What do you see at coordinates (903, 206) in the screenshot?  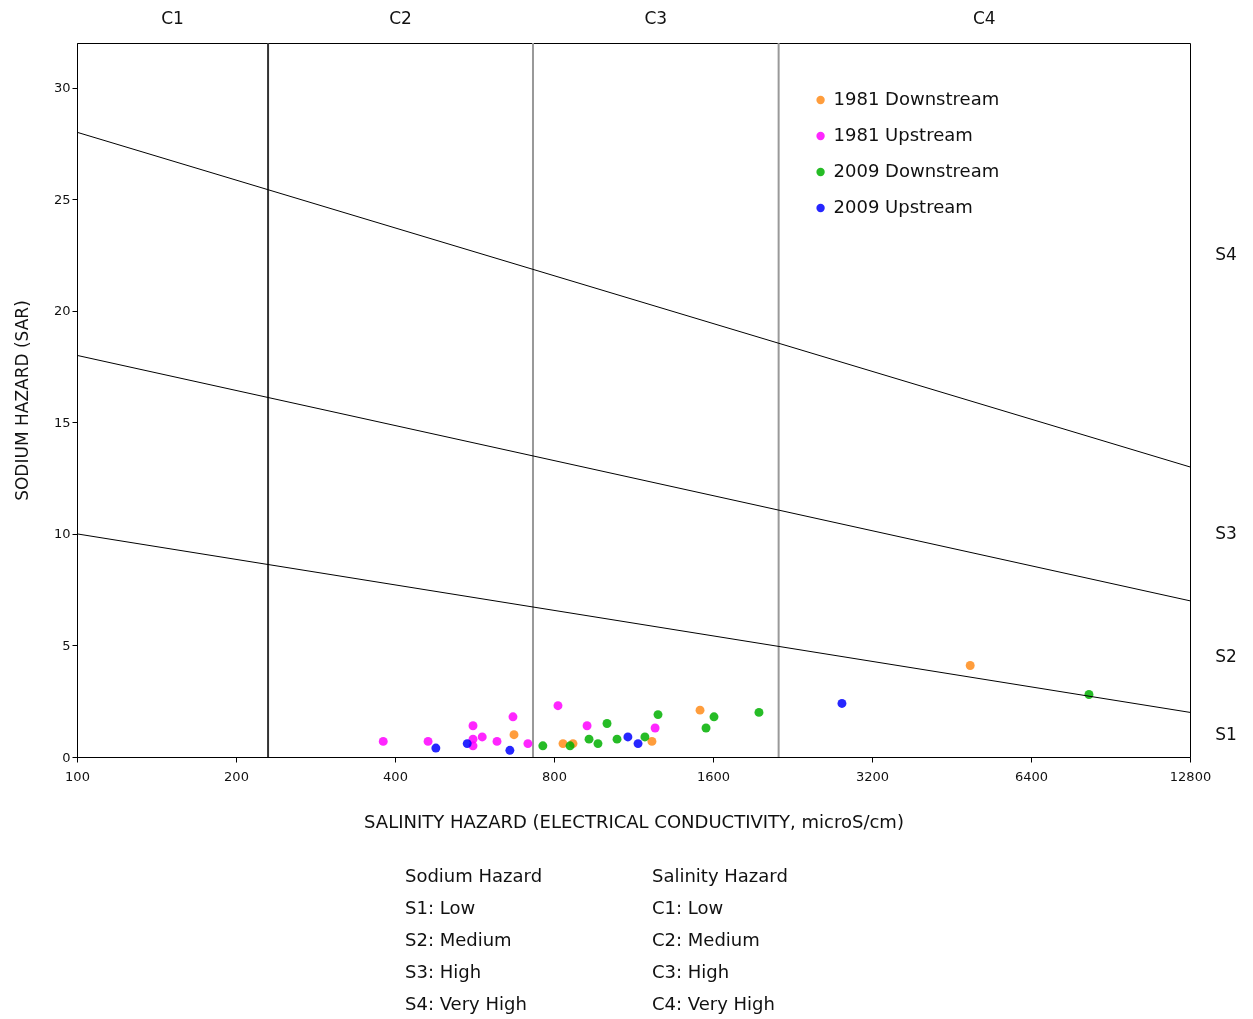 I see `legend-label: 2009 Upstream` at bounding box center [903, 206].